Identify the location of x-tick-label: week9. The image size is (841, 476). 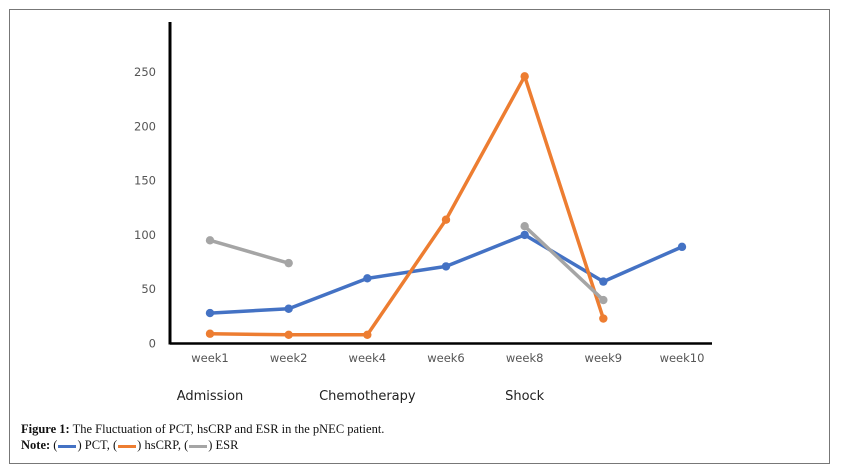
(604, 358).